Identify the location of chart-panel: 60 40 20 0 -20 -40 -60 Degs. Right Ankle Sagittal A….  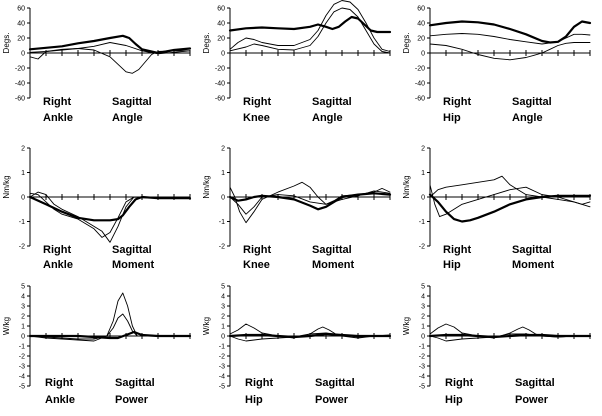
(97, 65).